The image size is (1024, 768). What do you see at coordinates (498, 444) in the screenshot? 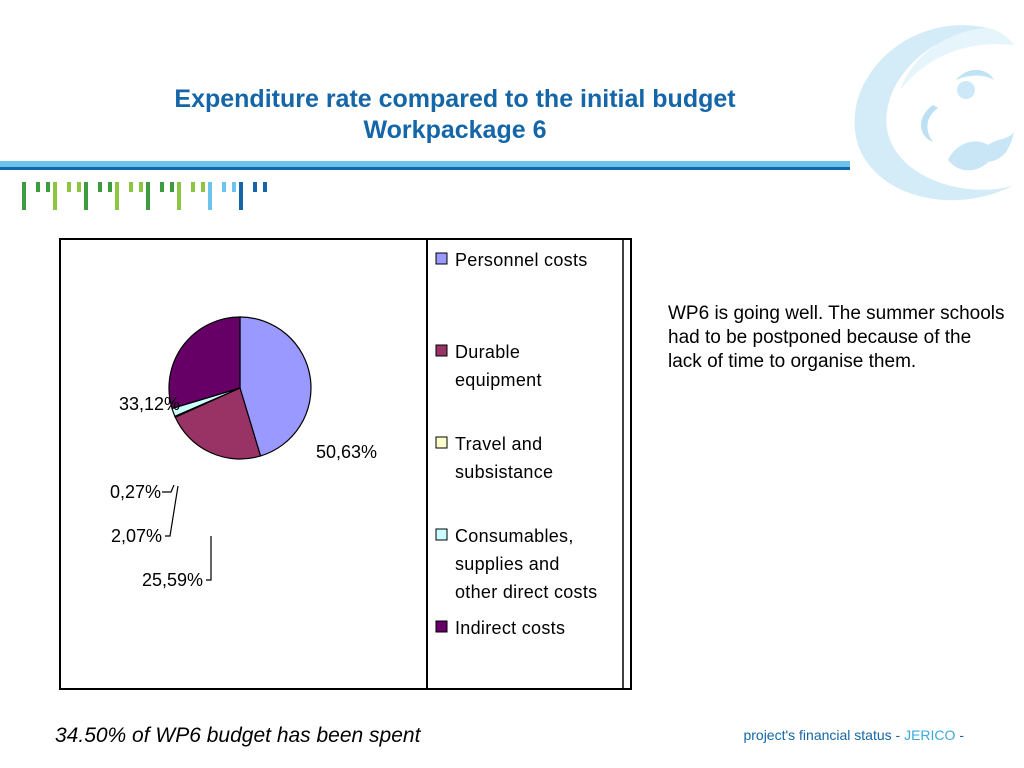
I see `legend-label: Travel and` at bounding box center [498, 444].